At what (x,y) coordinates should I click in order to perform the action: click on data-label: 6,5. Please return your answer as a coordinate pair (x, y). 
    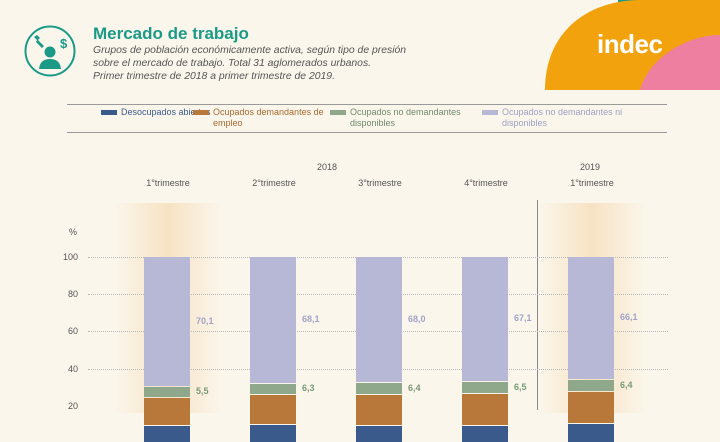
    Looking at the image, I should click on (520, 386).